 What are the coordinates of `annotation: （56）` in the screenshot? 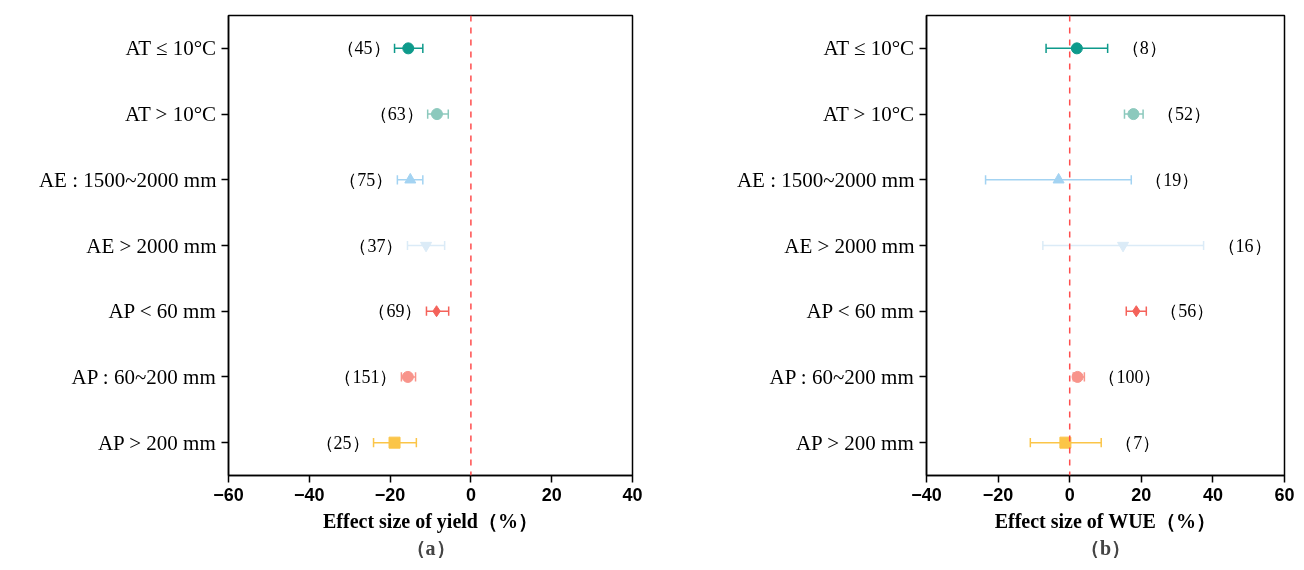 It's located at (1187, 311).